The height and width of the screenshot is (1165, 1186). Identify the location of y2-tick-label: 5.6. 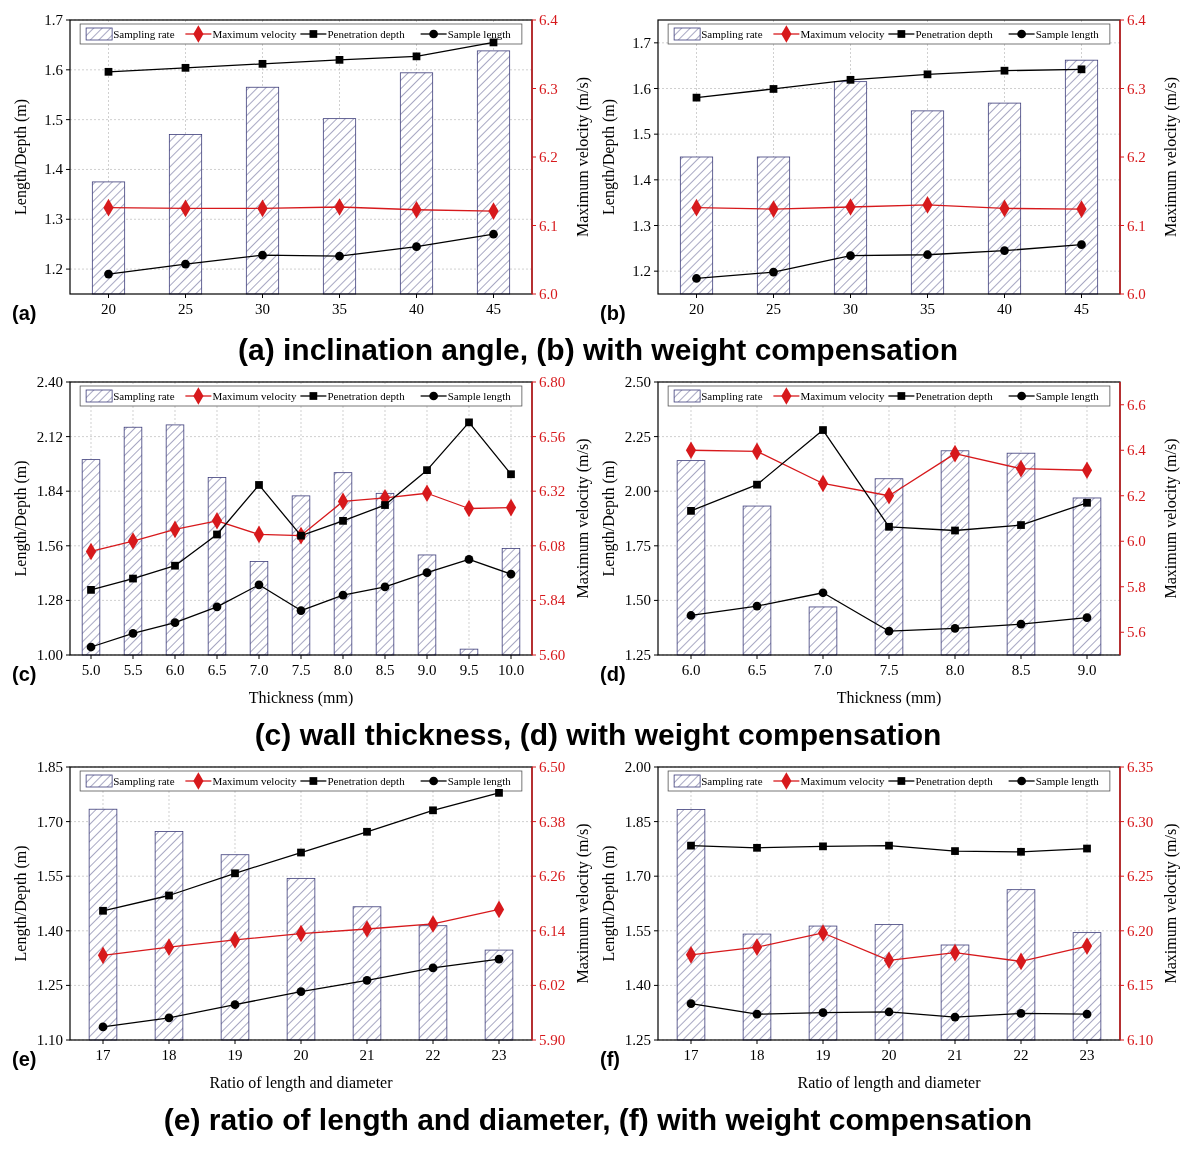
(1137, 632).